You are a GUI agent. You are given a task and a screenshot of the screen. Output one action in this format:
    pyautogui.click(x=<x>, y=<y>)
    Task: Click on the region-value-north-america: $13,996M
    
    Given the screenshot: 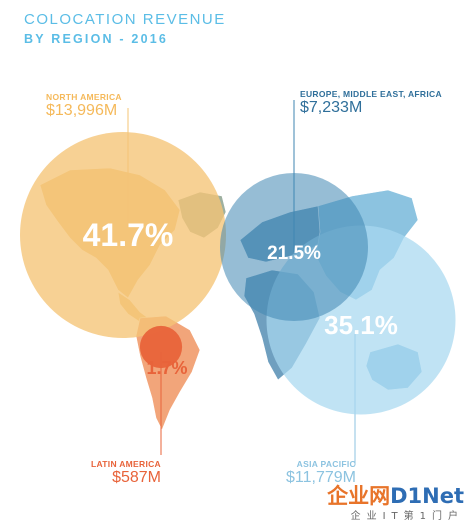 What is the action you would take?
    pyautogui.click(x=82, y=110)
    